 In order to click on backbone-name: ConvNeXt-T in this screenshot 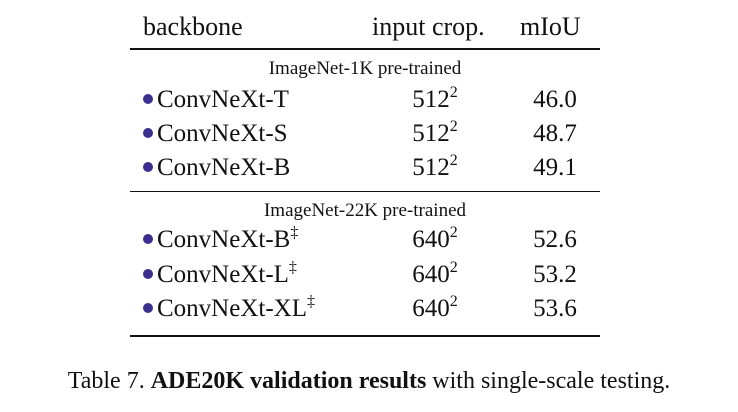, I will do `click(223, 99)`.